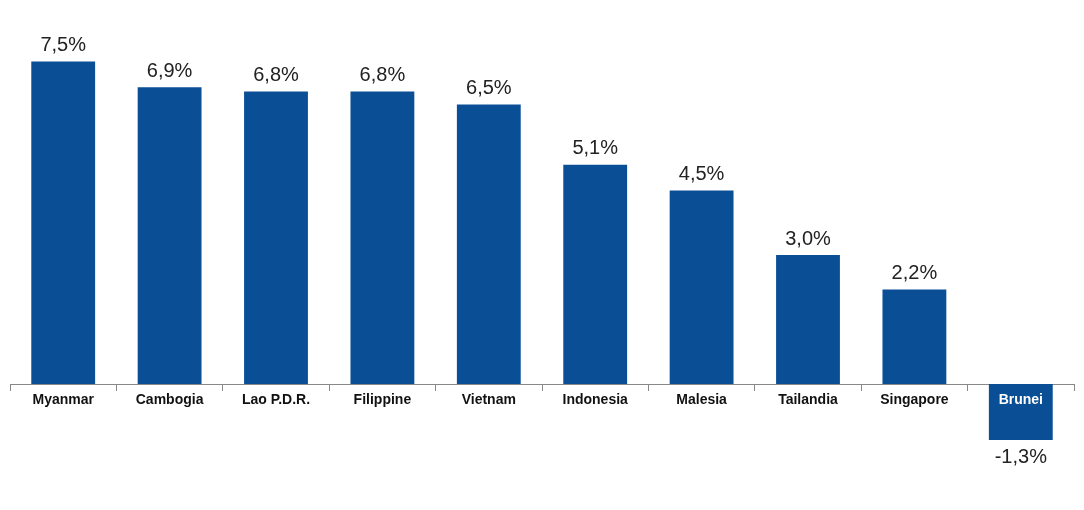 The image size is (1084, 510). I want to click on data-label: 6,9%, so click(169, 69).